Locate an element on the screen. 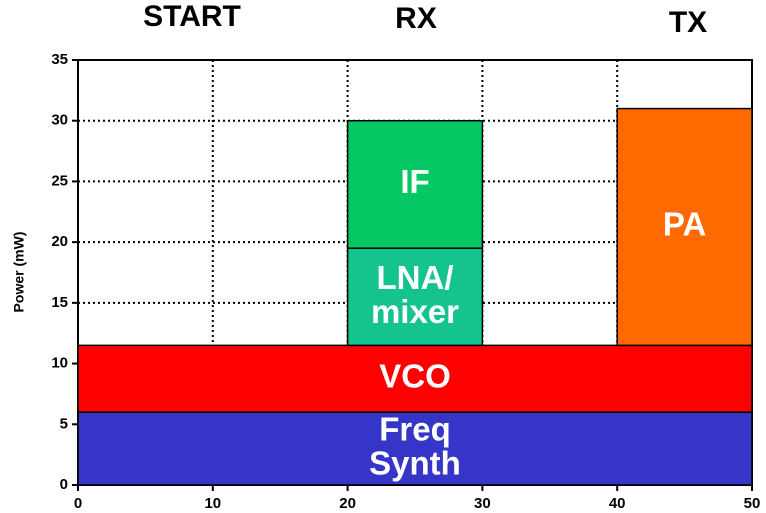 The image size is (766, 513). x-tick-label: 10 is located at coordinates (212, 503).